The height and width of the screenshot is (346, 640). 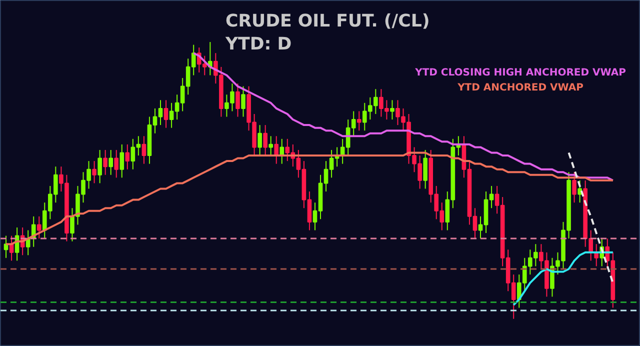 What do you see at coordinates (520, 73) in the screenshot?
I see `text: YTD CLOSING HIGH ANCHORED VWAP` at bounding box center [520, 73].